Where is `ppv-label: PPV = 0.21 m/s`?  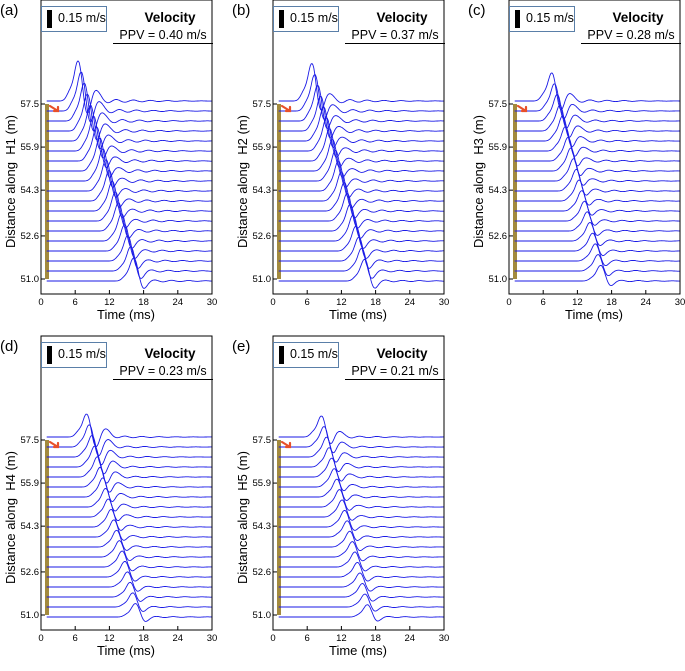 ppv-label: PPV = 0.21 m/s is located at coordinates (395, 372).